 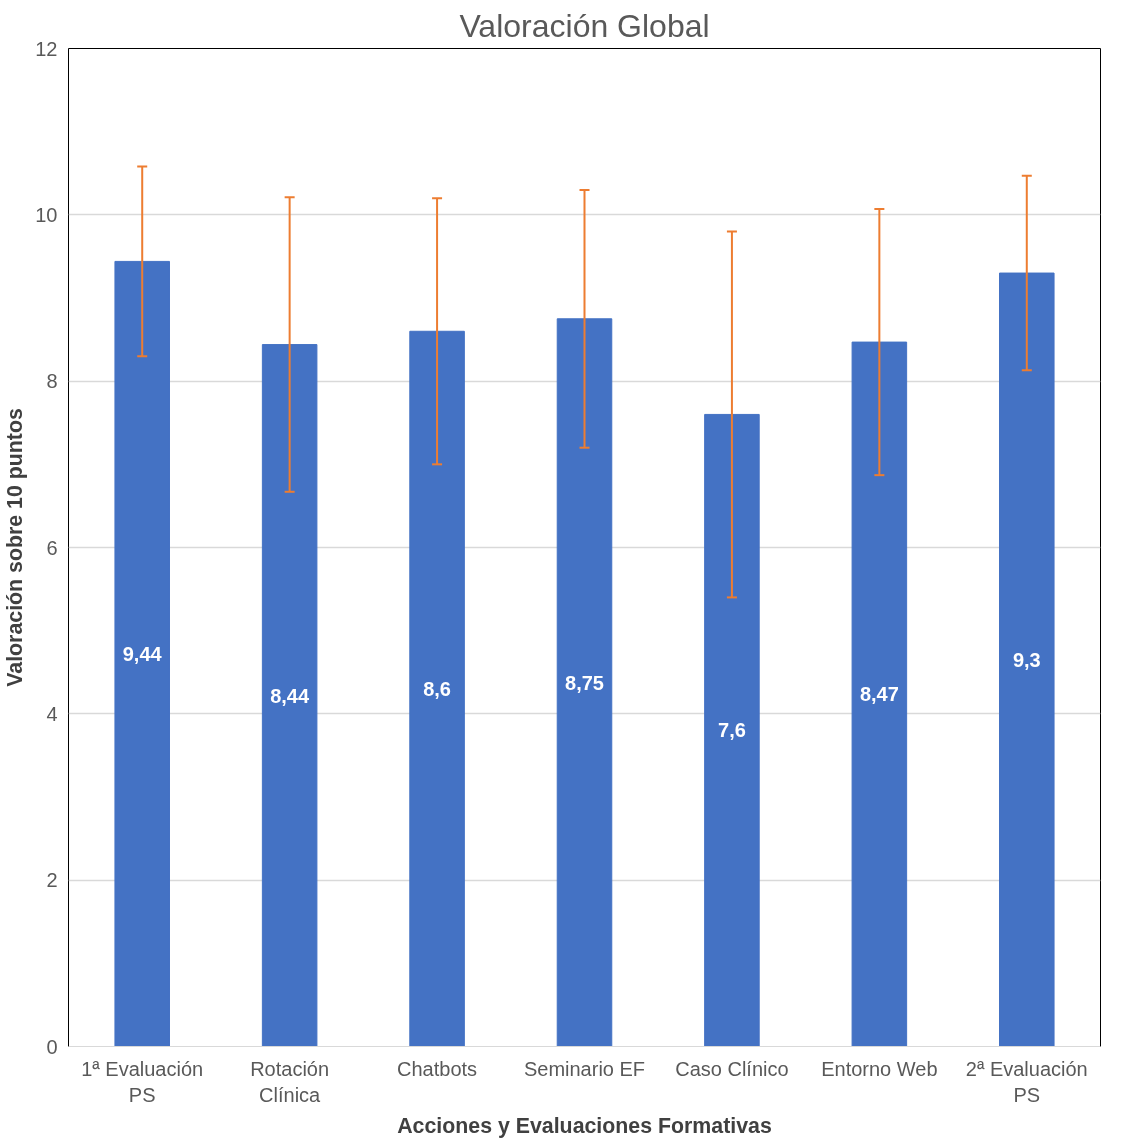 What do you see at coordinates (15, 547) in the screenshot?
I see `y-axis-title: Valoración sobre 10 puntos` at bounding box center [15, 547].